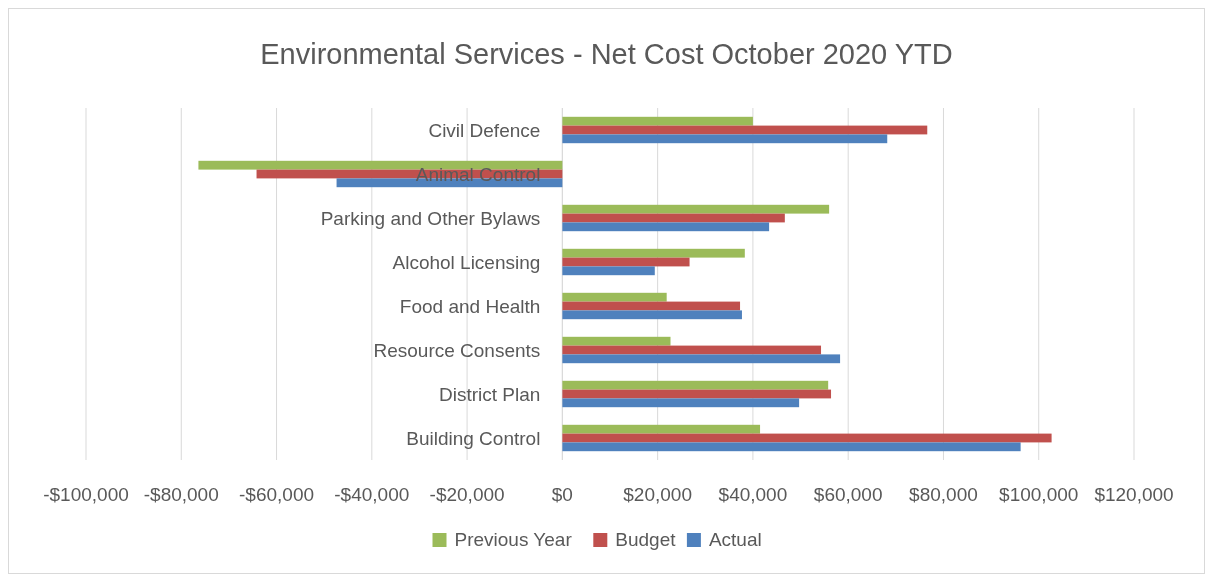  Describe the element at coordinates (86, 494) in the screenshot. I see `x-tick-label: -$100,000` at that location.